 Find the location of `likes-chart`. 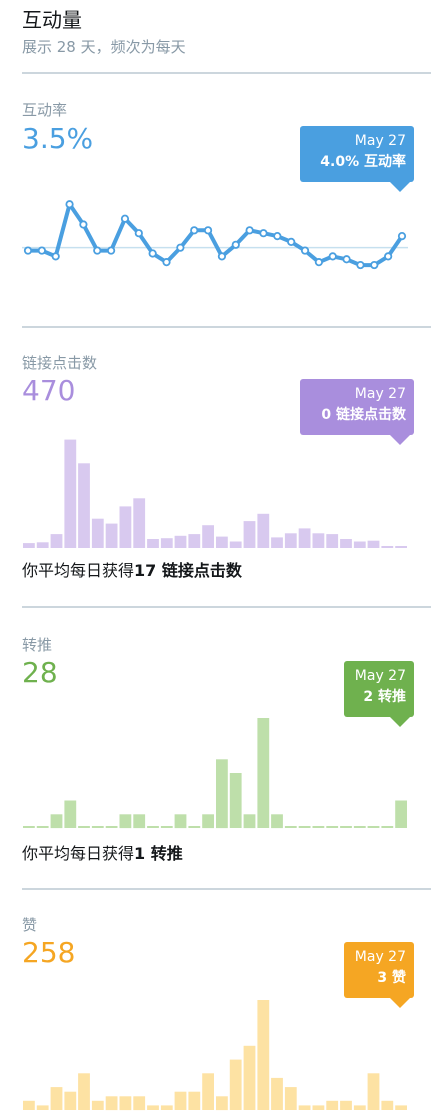

likes-chart is located at coordinates (215, 1055).